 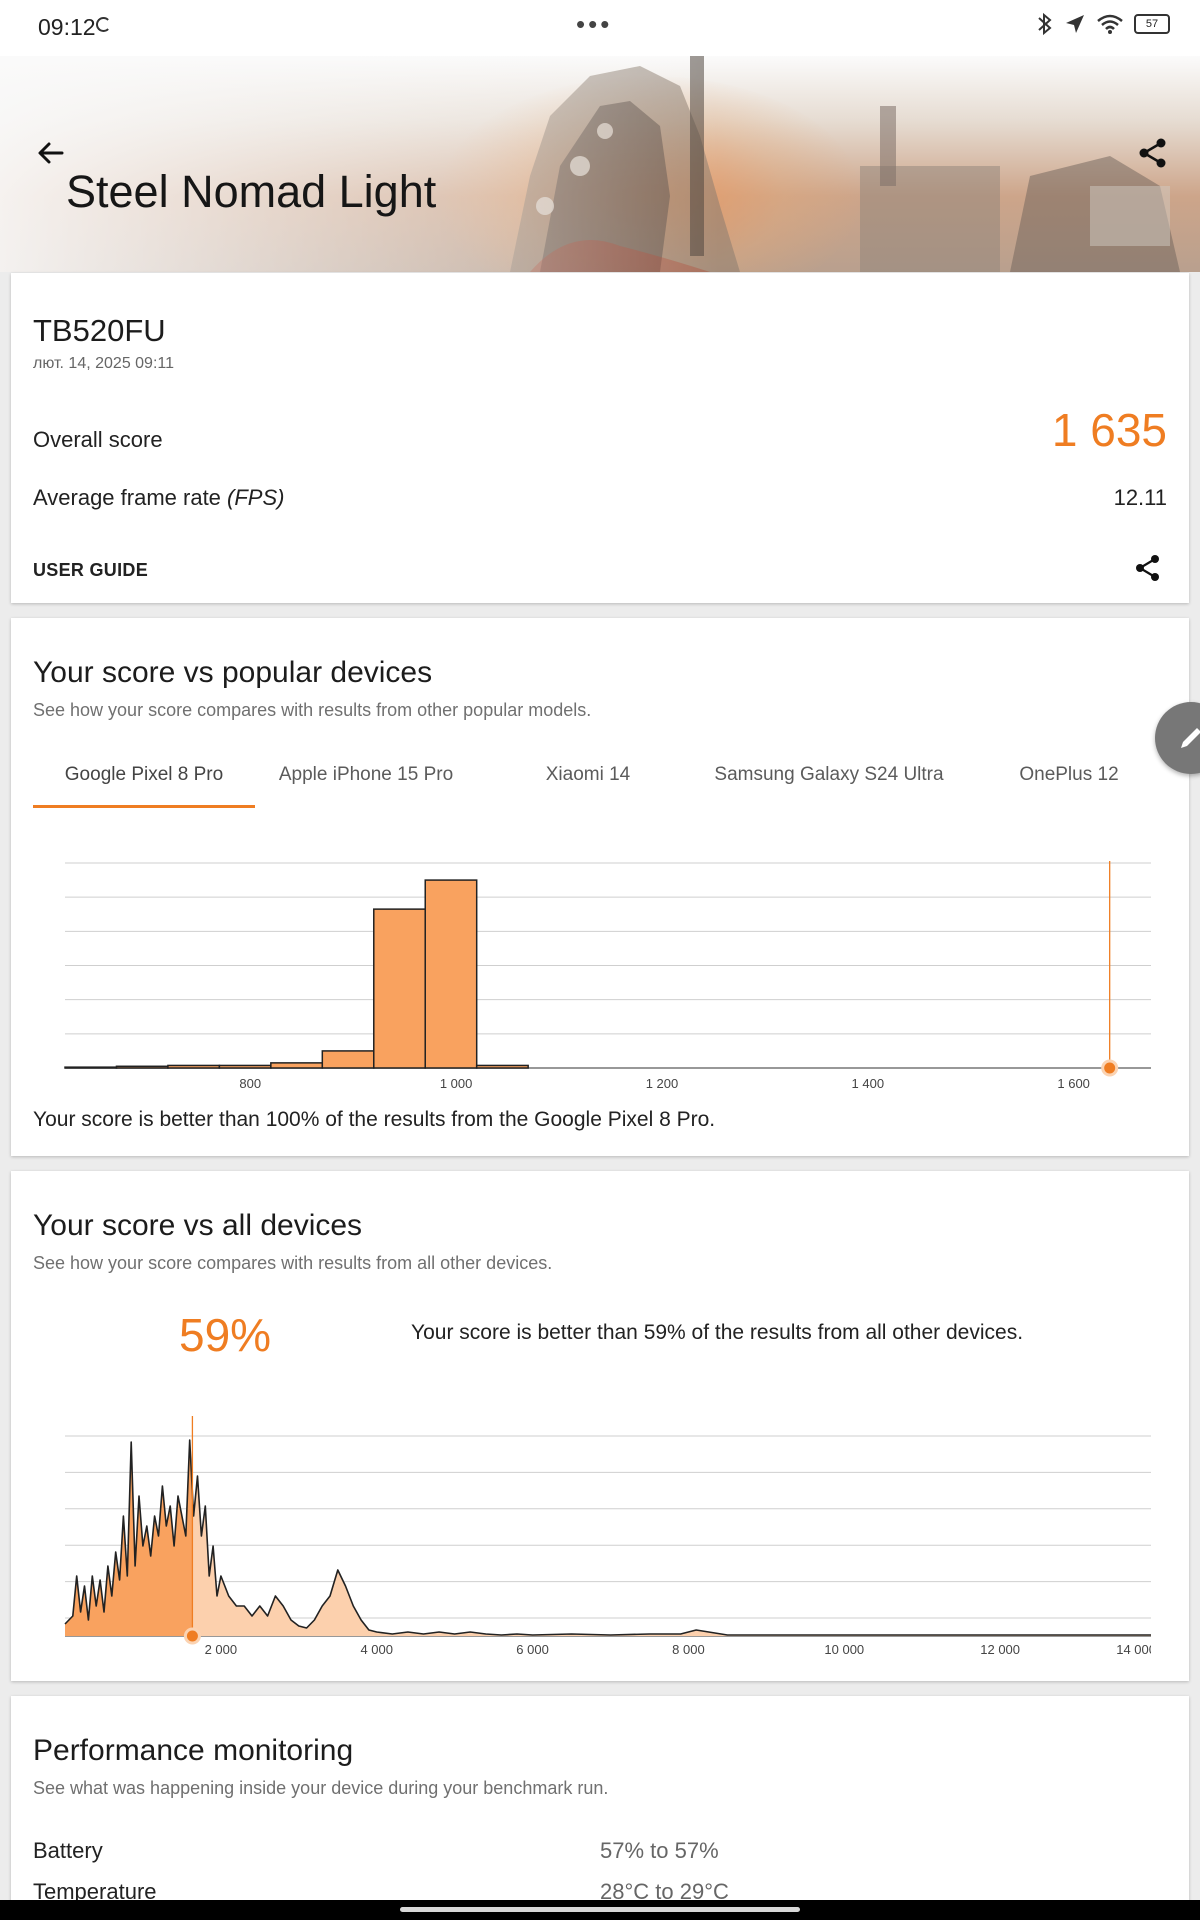 I want to click on status-icons: 57, so click(x=1103, y=24).